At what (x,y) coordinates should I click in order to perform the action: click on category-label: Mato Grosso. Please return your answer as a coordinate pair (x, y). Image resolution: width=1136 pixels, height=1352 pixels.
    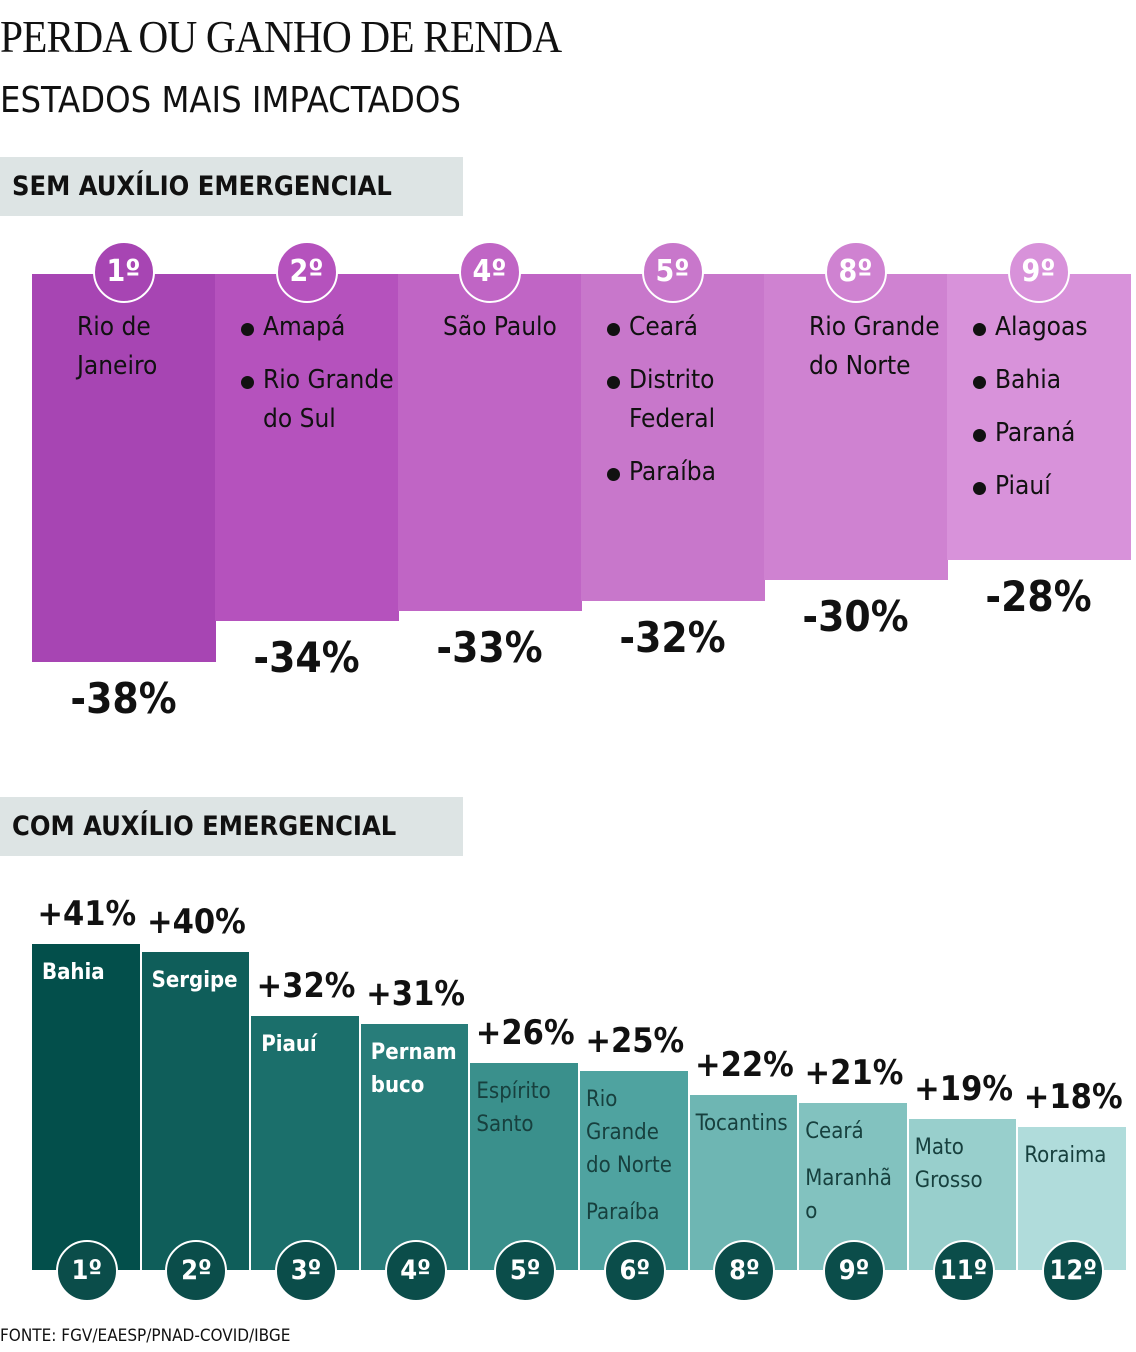
    Looking at the image, I should click on (948, 1163).